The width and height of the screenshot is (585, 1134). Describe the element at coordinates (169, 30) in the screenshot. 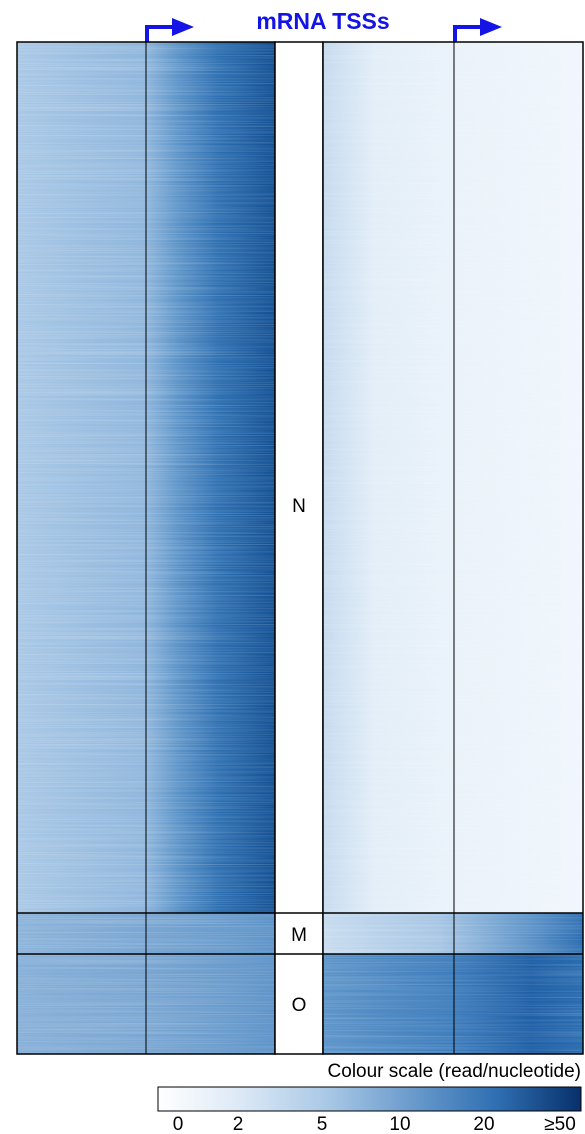

I see `tss-arrow-left-icon` at that location.